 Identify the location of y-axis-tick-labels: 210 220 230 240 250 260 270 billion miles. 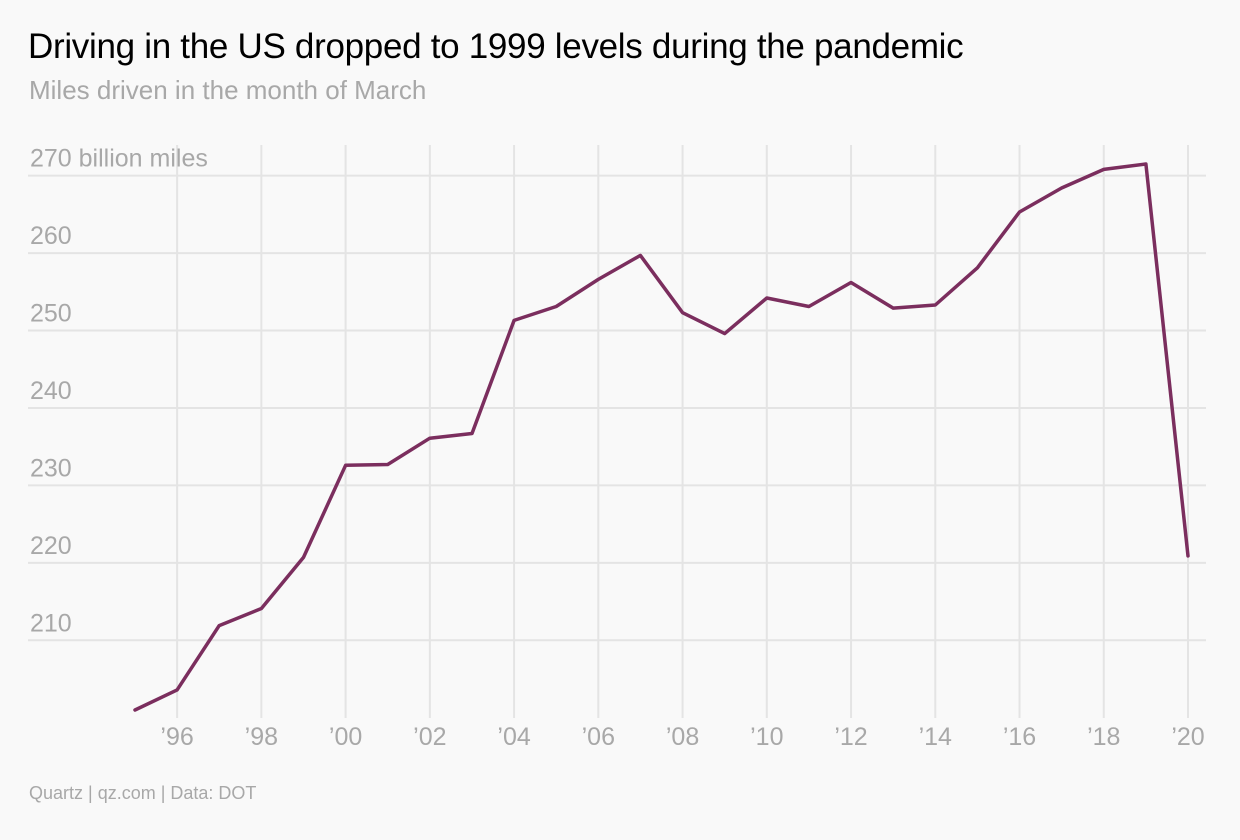
(119, 391).